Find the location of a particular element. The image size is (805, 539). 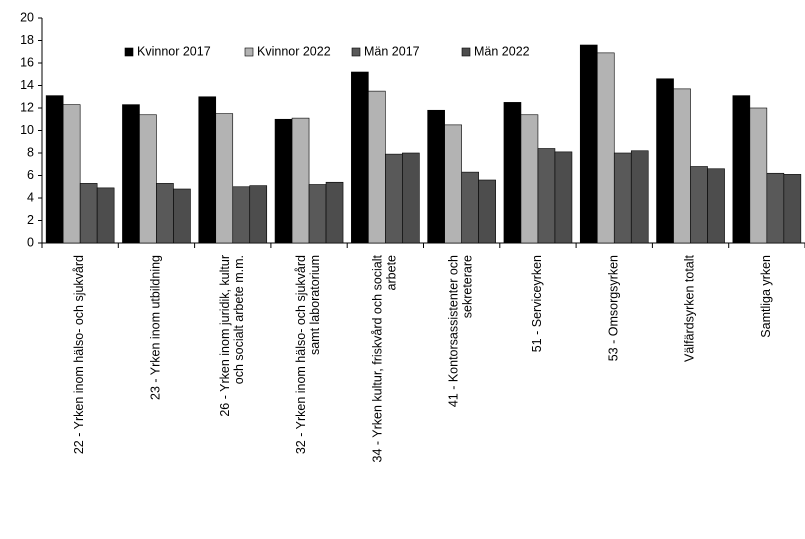

y-tick-label: 0 is located at coordinates (30, 242).